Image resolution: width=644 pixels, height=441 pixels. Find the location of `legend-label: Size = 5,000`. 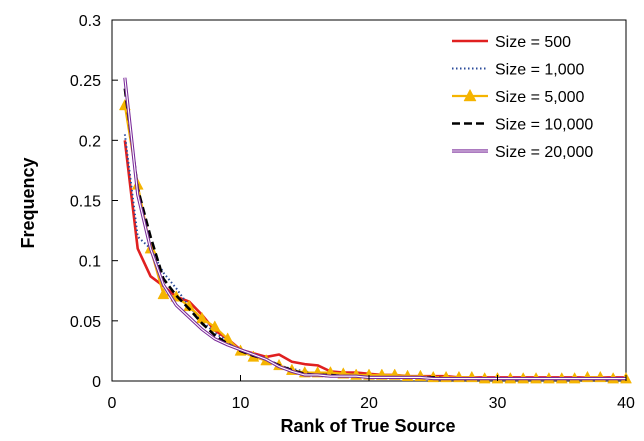

legend-label: Size = 5,000 is located at coordinates (540, 97).